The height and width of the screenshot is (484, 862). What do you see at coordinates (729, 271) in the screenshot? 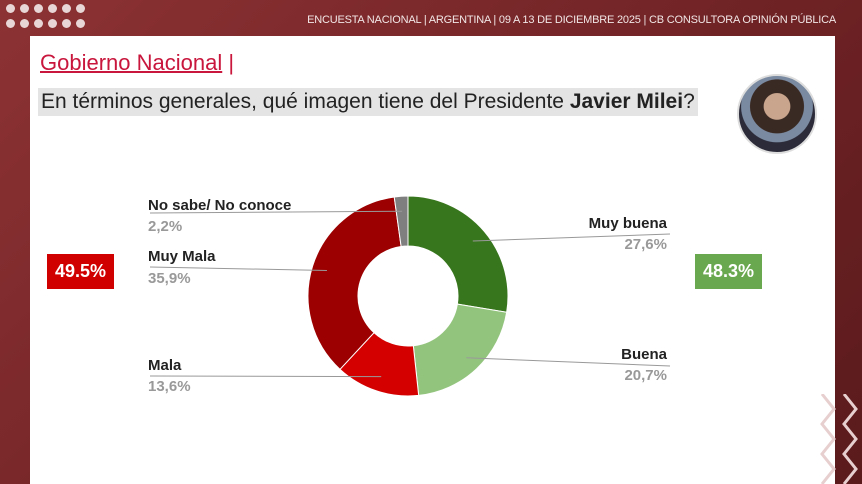
I see `positive-total-badge: 48.3%` at bounding box center [729, 271].